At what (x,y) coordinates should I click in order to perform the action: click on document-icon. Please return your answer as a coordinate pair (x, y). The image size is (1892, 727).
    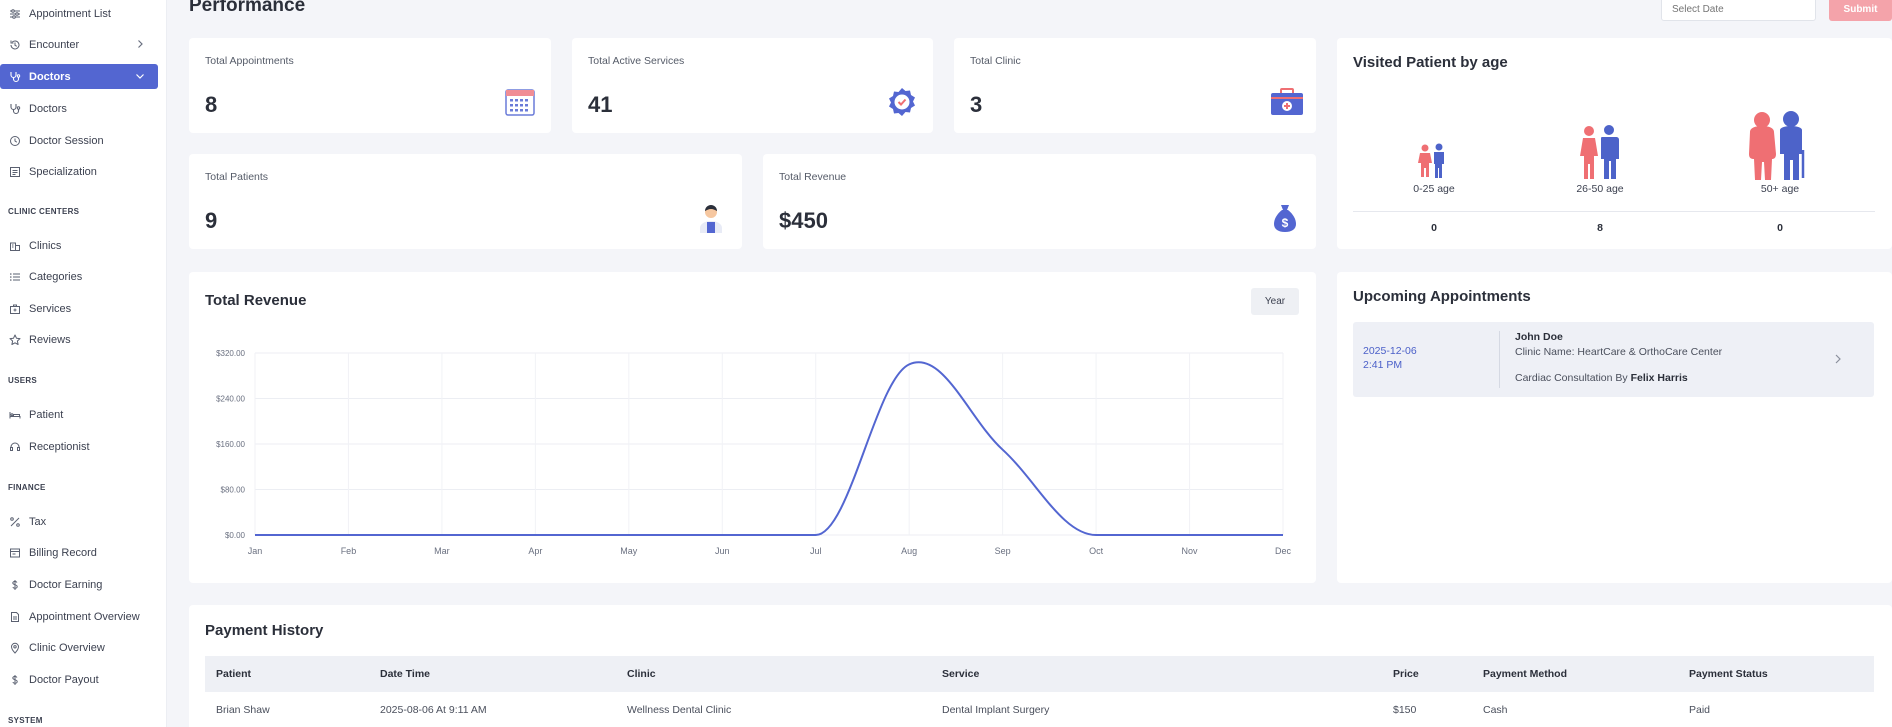
    Looking at the image, I should click on (15, 617).